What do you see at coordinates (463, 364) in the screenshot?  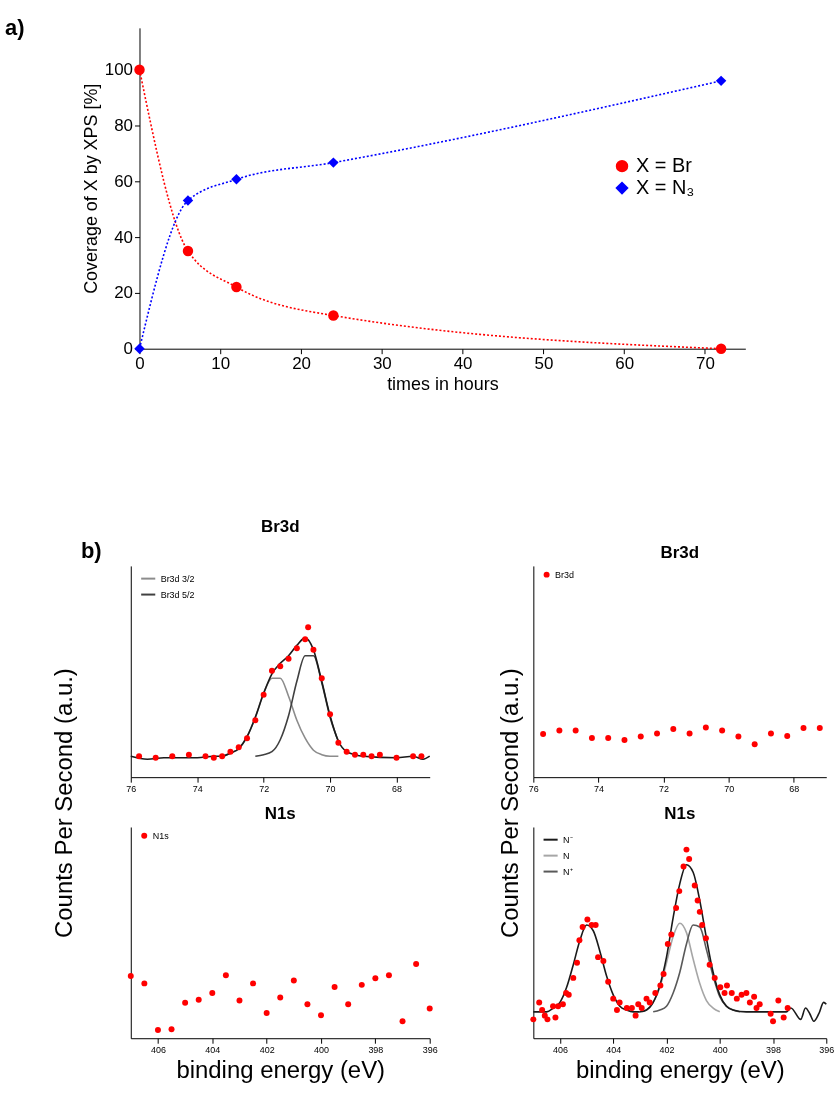 I see `x-tick-label: 40` at bounding box center [463, 364].